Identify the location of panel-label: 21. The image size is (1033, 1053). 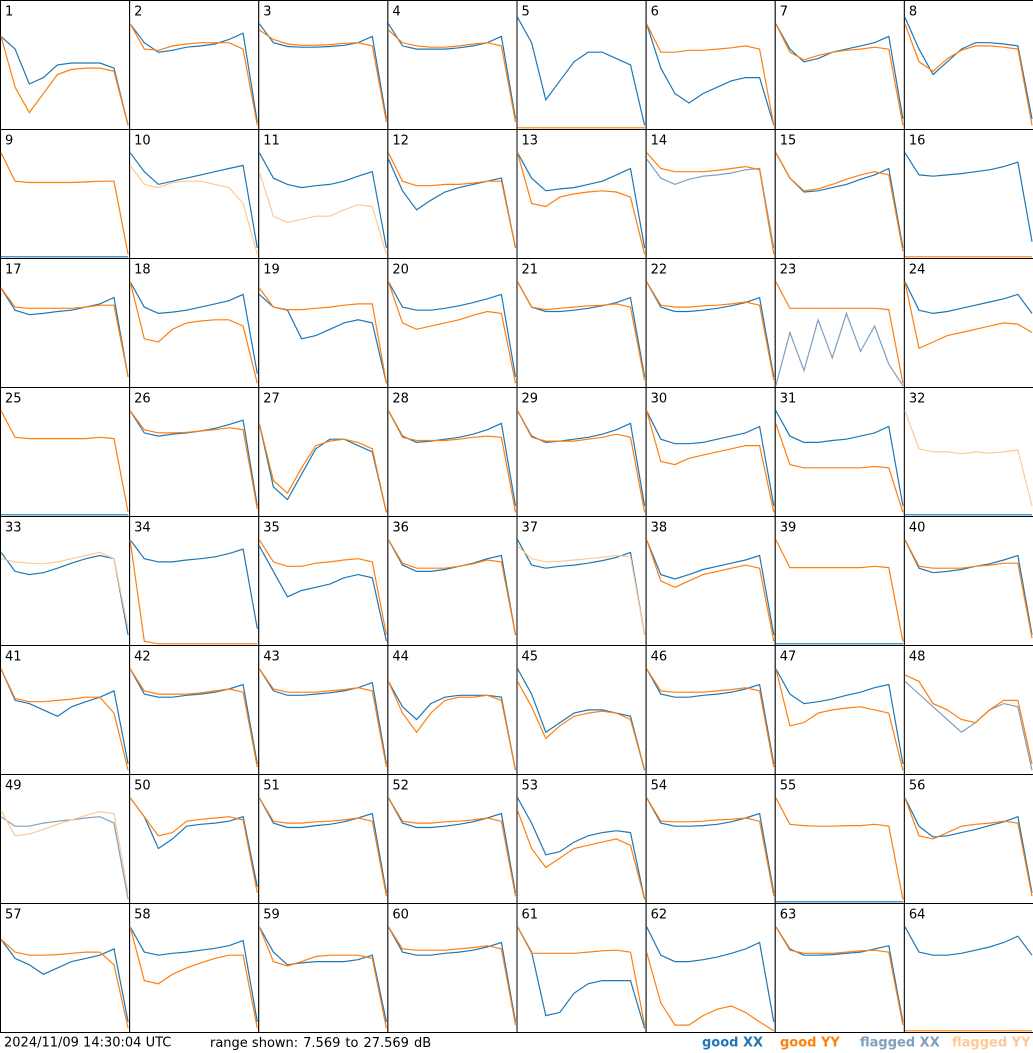
(530, 270).